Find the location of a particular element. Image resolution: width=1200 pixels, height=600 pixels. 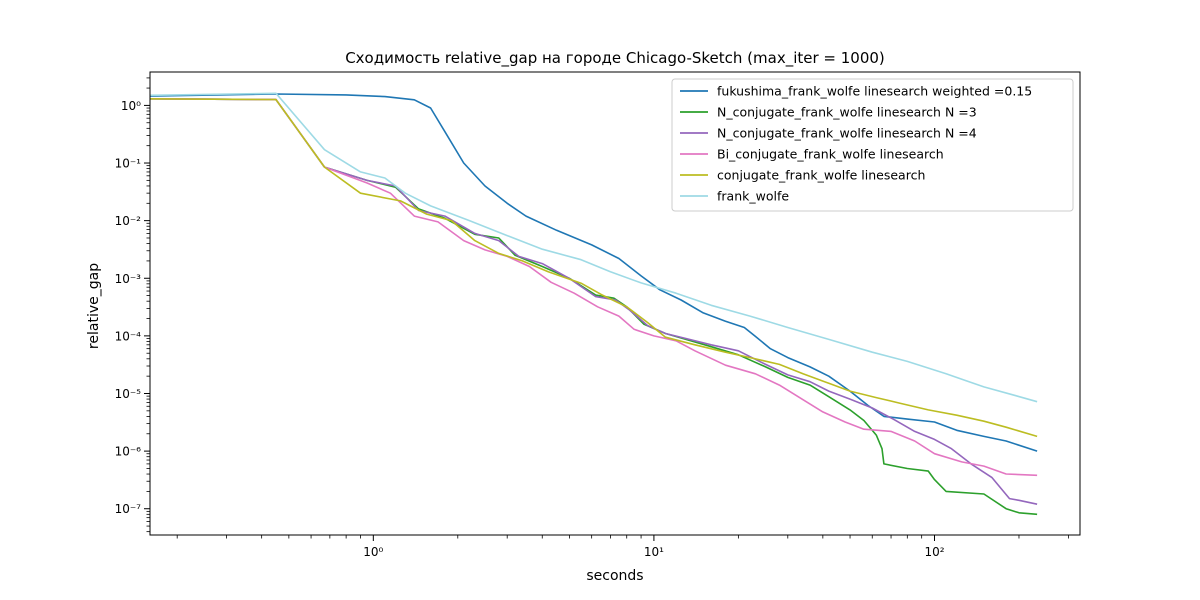

y-tick-label: 10⁻² is located at coordinates (128, 221).